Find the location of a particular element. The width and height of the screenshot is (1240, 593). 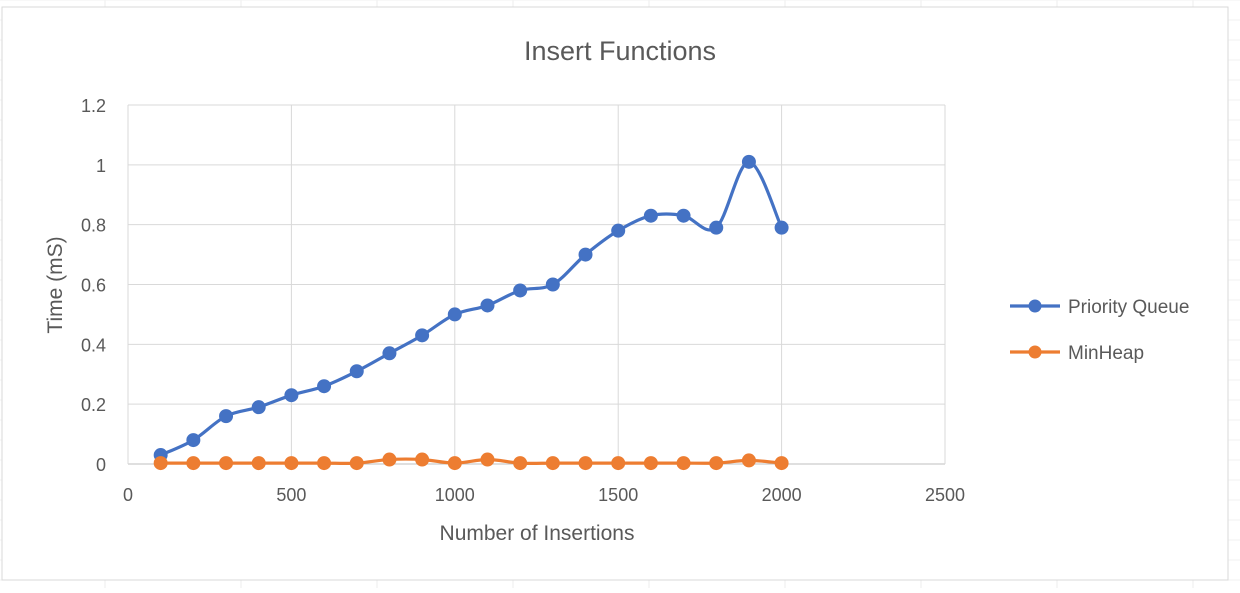

y-tick-label: 0 is located at coordinates (101, 465).